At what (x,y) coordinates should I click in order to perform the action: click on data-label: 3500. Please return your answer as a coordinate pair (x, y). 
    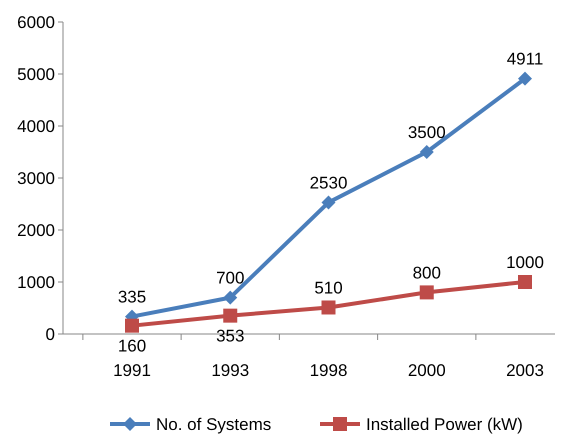
    Looking at the image, I should click on (427, 132).